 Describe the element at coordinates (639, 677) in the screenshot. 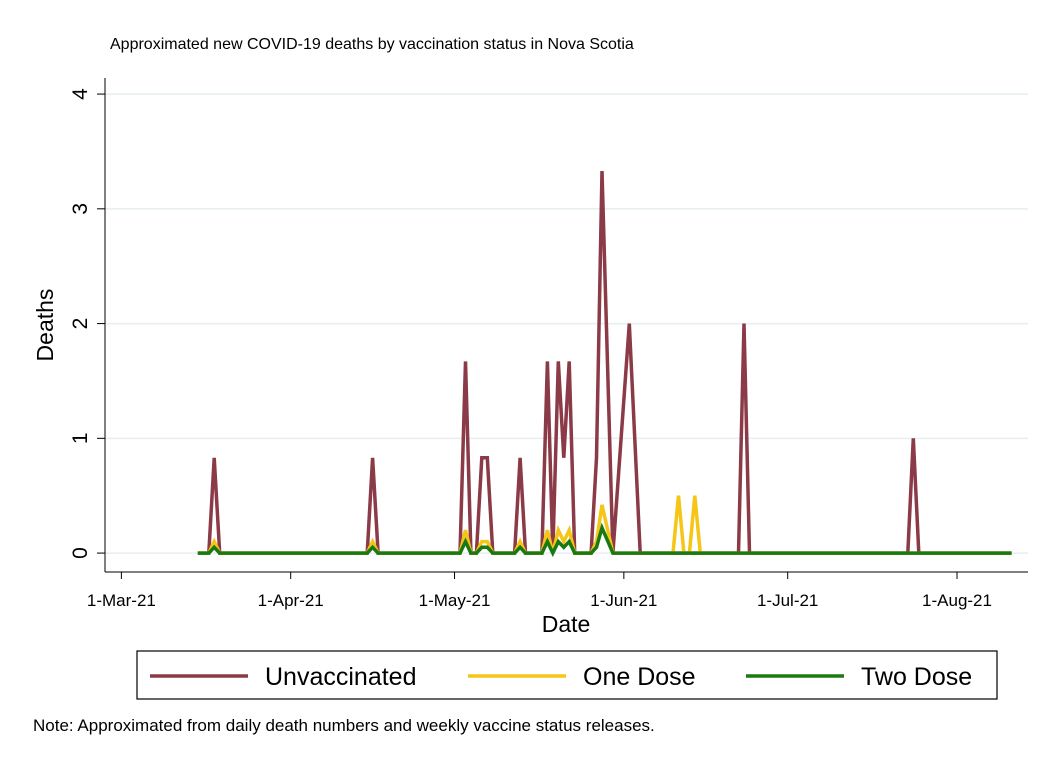

I see `legend-label: One Dose` at that location.